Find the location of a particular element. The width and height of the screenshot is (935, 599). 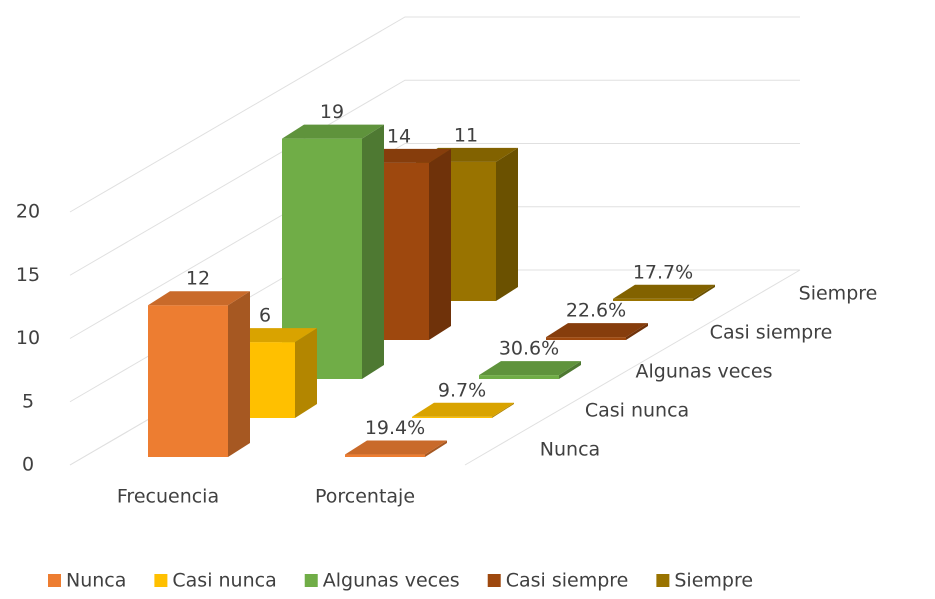

legend-label: Siempre is located at coordinates (713, 581).